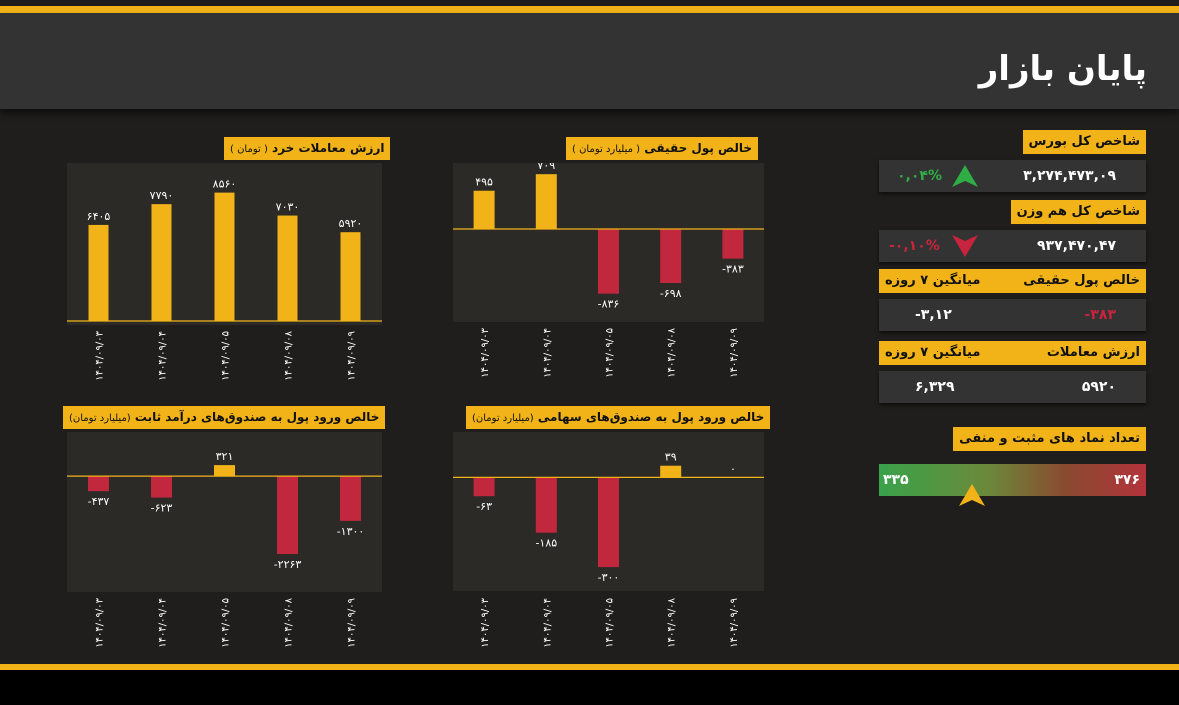 Image resolution: width=1179 pixels, height=705 pixels. I want to click on real-money-label: خالص پول حقیقی, so click(1081, 280).